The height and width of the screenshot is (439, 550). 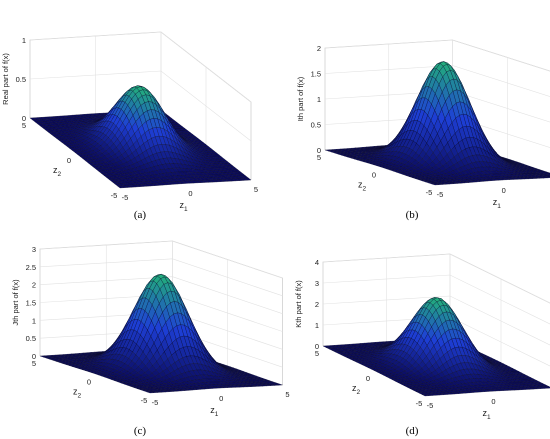 What do you see at coordinates (140, 215) in the screenshot?
I see `caption-a: (a)` at bounding box center [140, 215].